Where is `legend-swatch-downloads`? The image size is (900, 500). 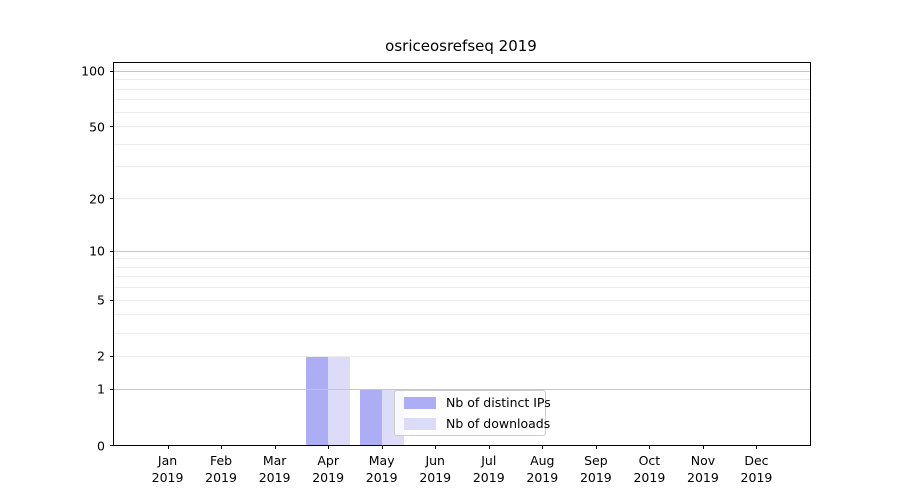
legend-swatch-downloads is located at coordinates (420, 423).